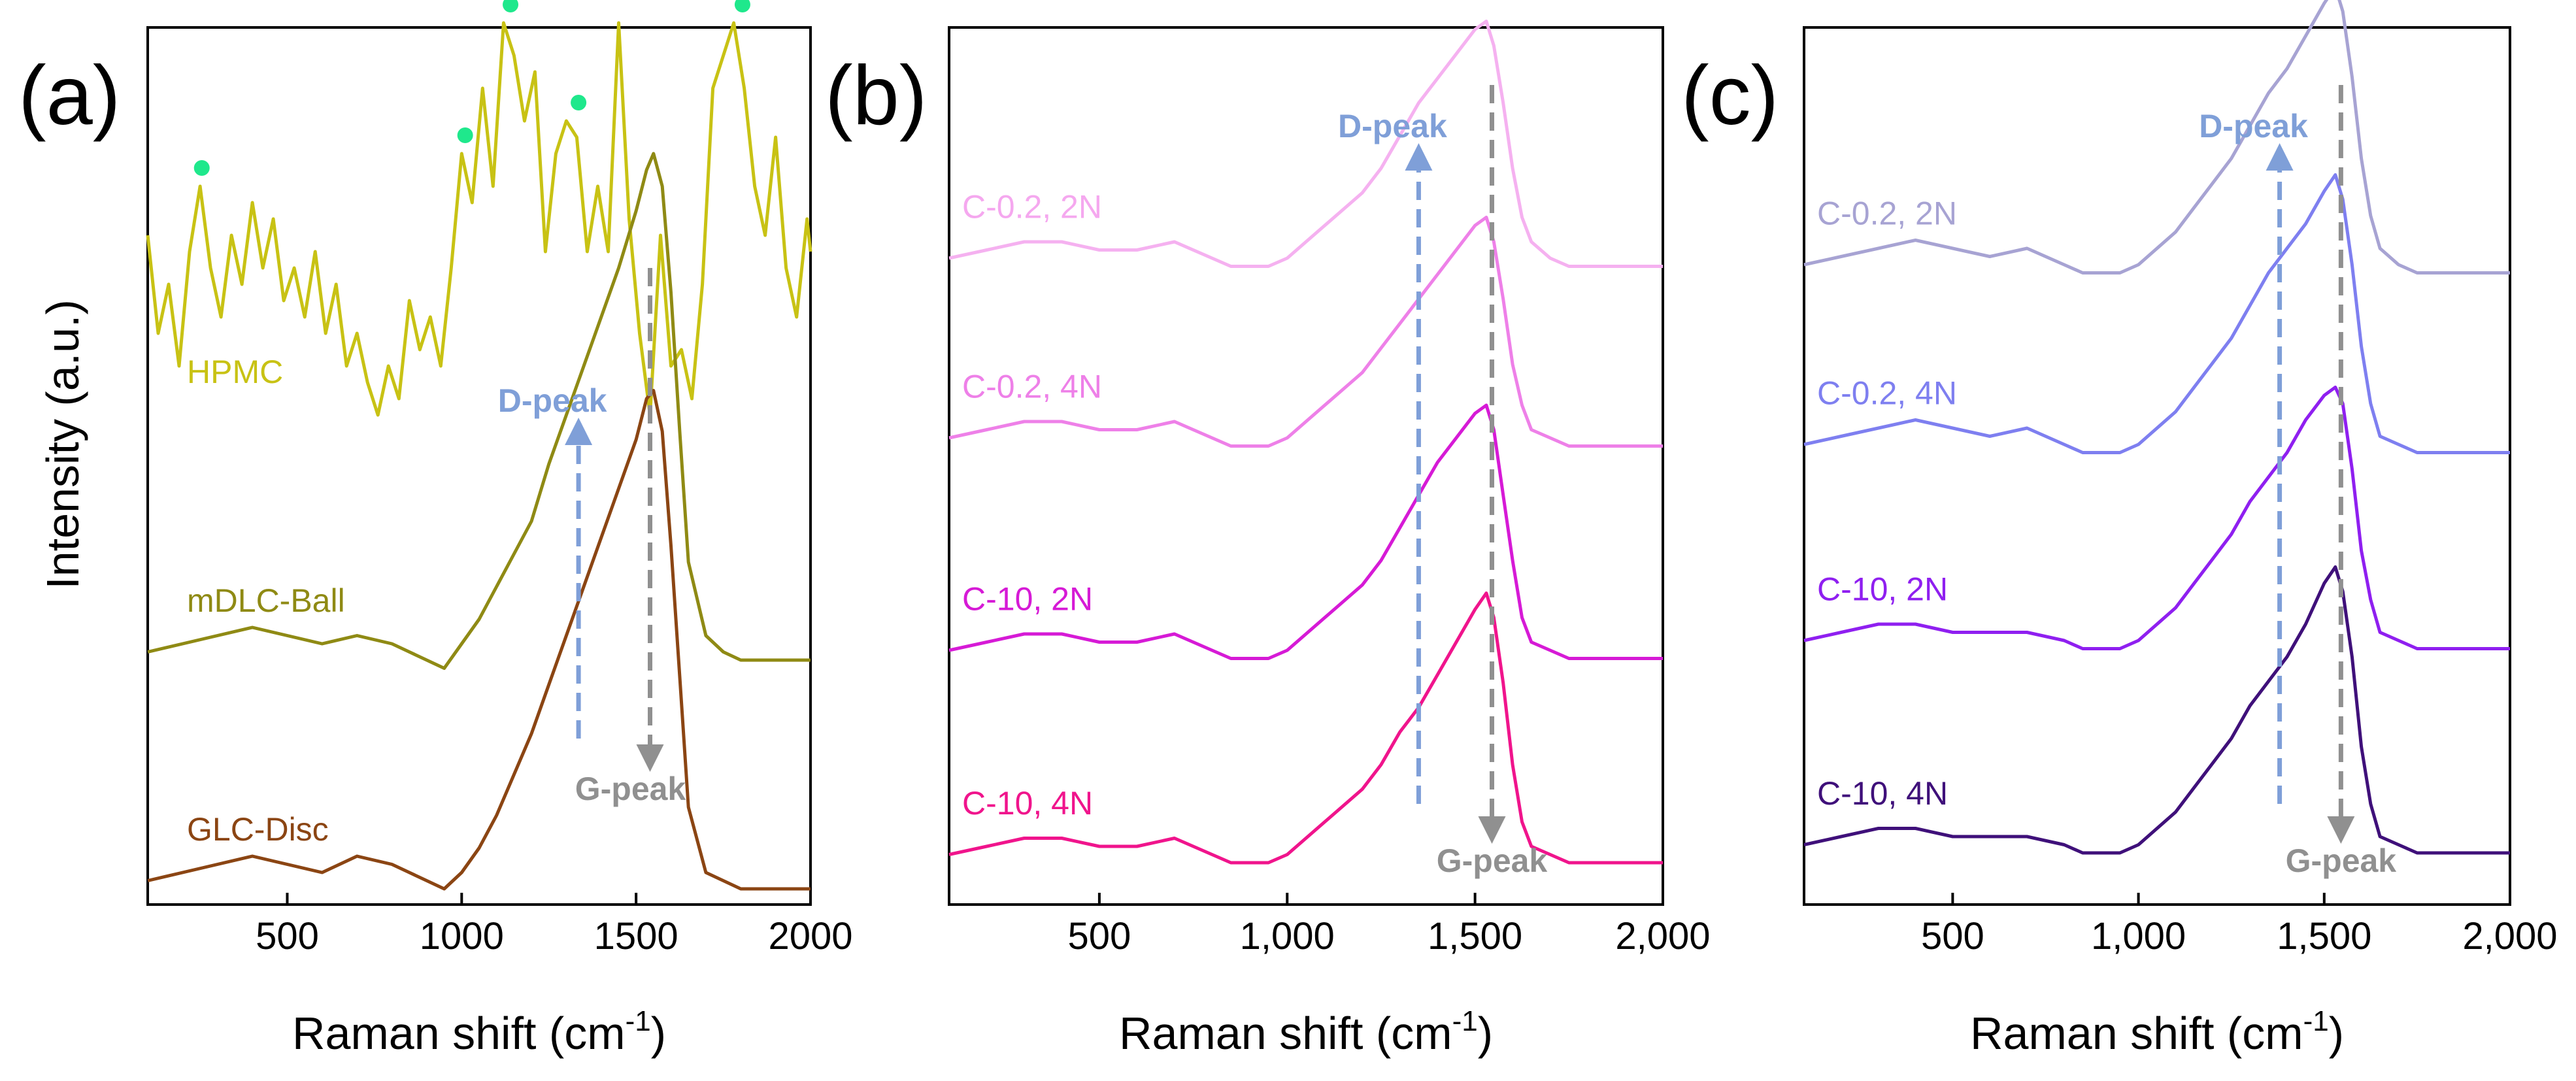 The image size is (2576, 1081). I want to click on series-label: GLC-Disc, so click(258, 829).